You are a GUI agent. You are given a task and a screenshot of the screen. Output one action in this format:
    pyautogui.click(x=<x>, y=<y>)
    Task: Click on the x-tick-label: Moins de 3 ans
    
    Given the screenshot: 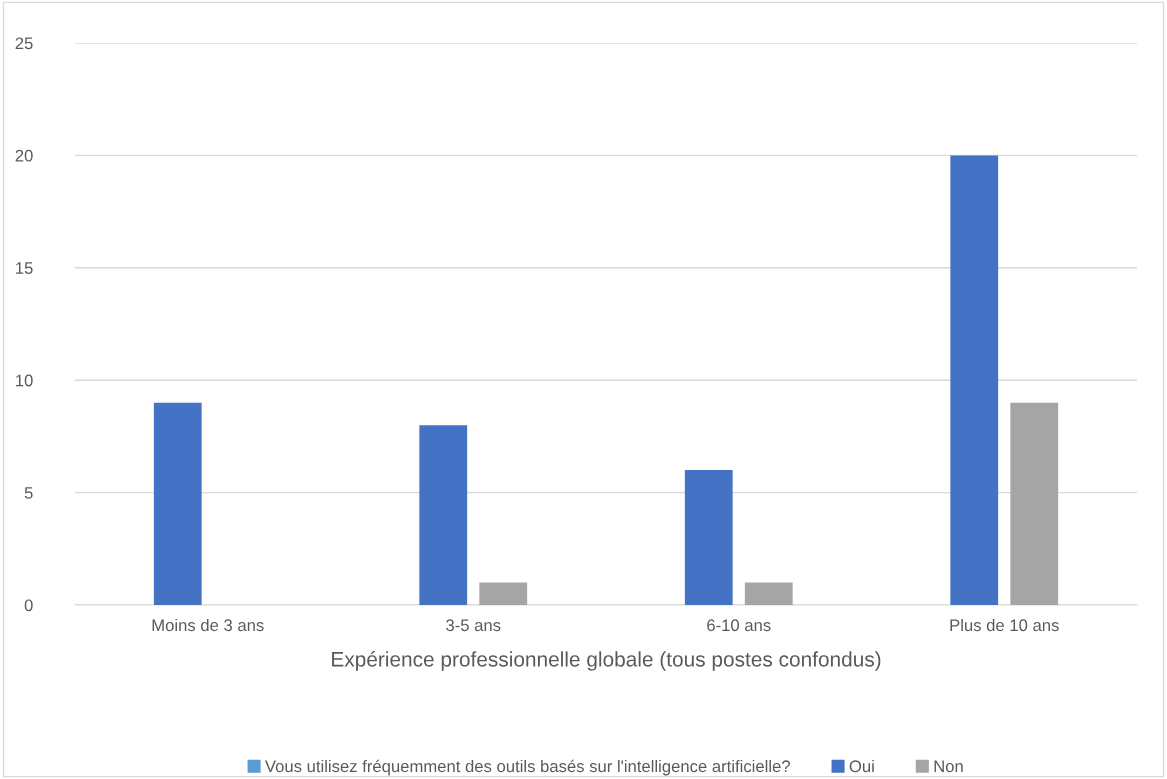 What is the action you would take?
    pyautogui.click(x=208, y=625)
    